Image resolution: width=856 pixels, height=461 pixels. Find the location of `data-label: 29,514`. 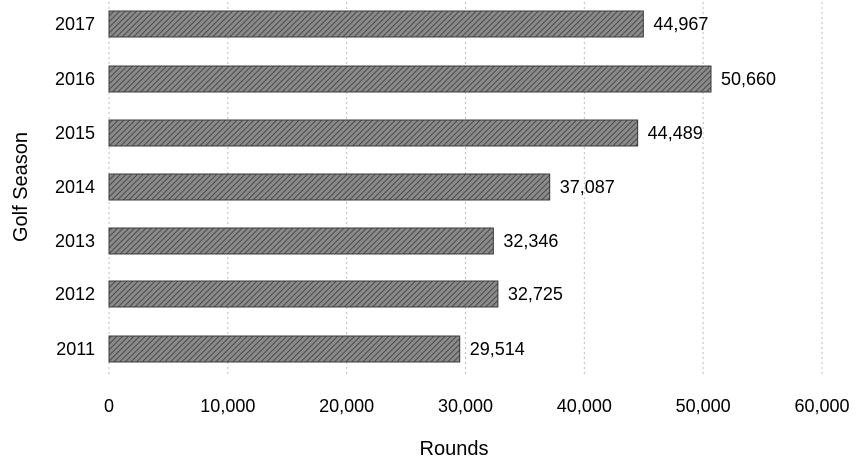

data-label: 29,514 is located at coordinates (497, 349).